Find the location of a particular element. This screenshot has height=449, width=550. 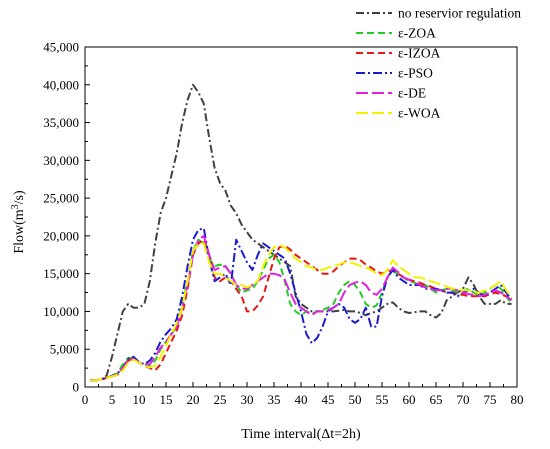

legend-label: ε-ZOA is located at coordinates (417, 33).